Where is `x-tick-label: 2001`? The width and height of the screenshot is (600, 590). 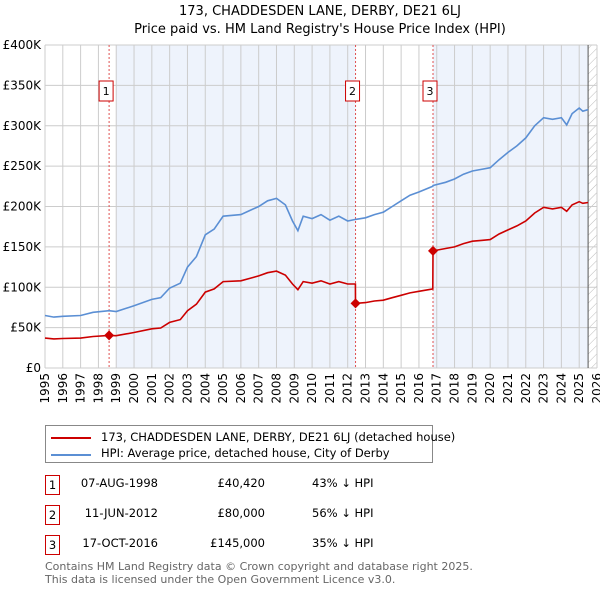
x-tick-label: 2001 is located at coordinates (152, 388).